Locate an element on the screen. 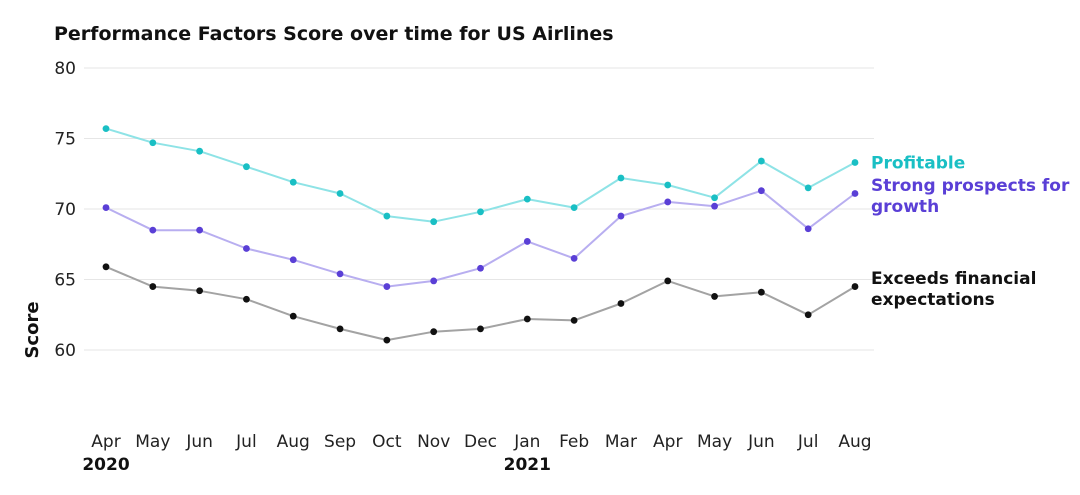 The image size is (1080, 495). x-tick-label: Nov is located at coordinates (433, 442).